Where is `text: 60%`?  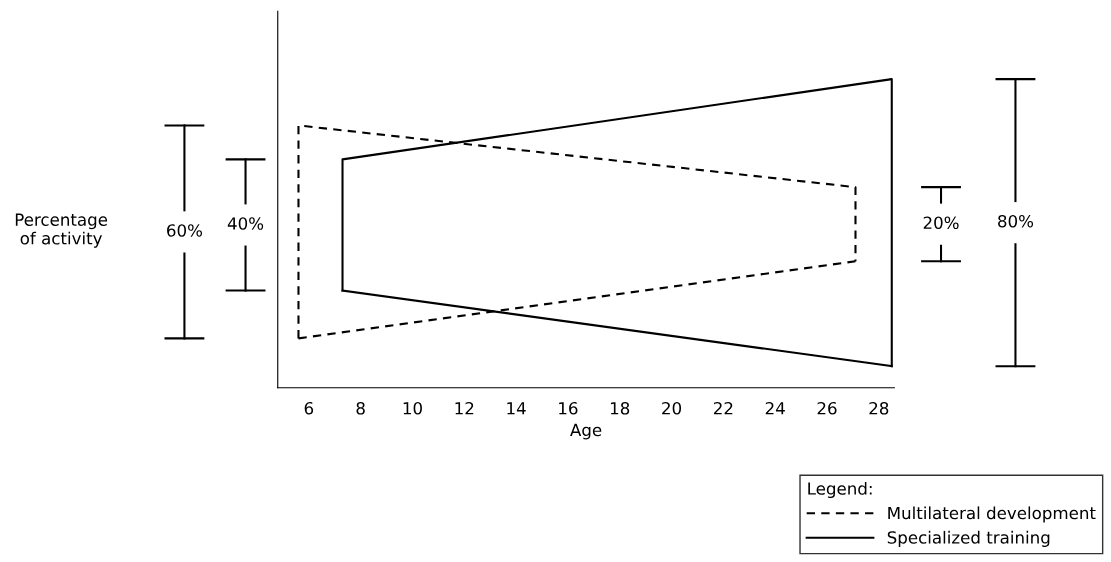
text: 60% is located at coordinates (185, 230).